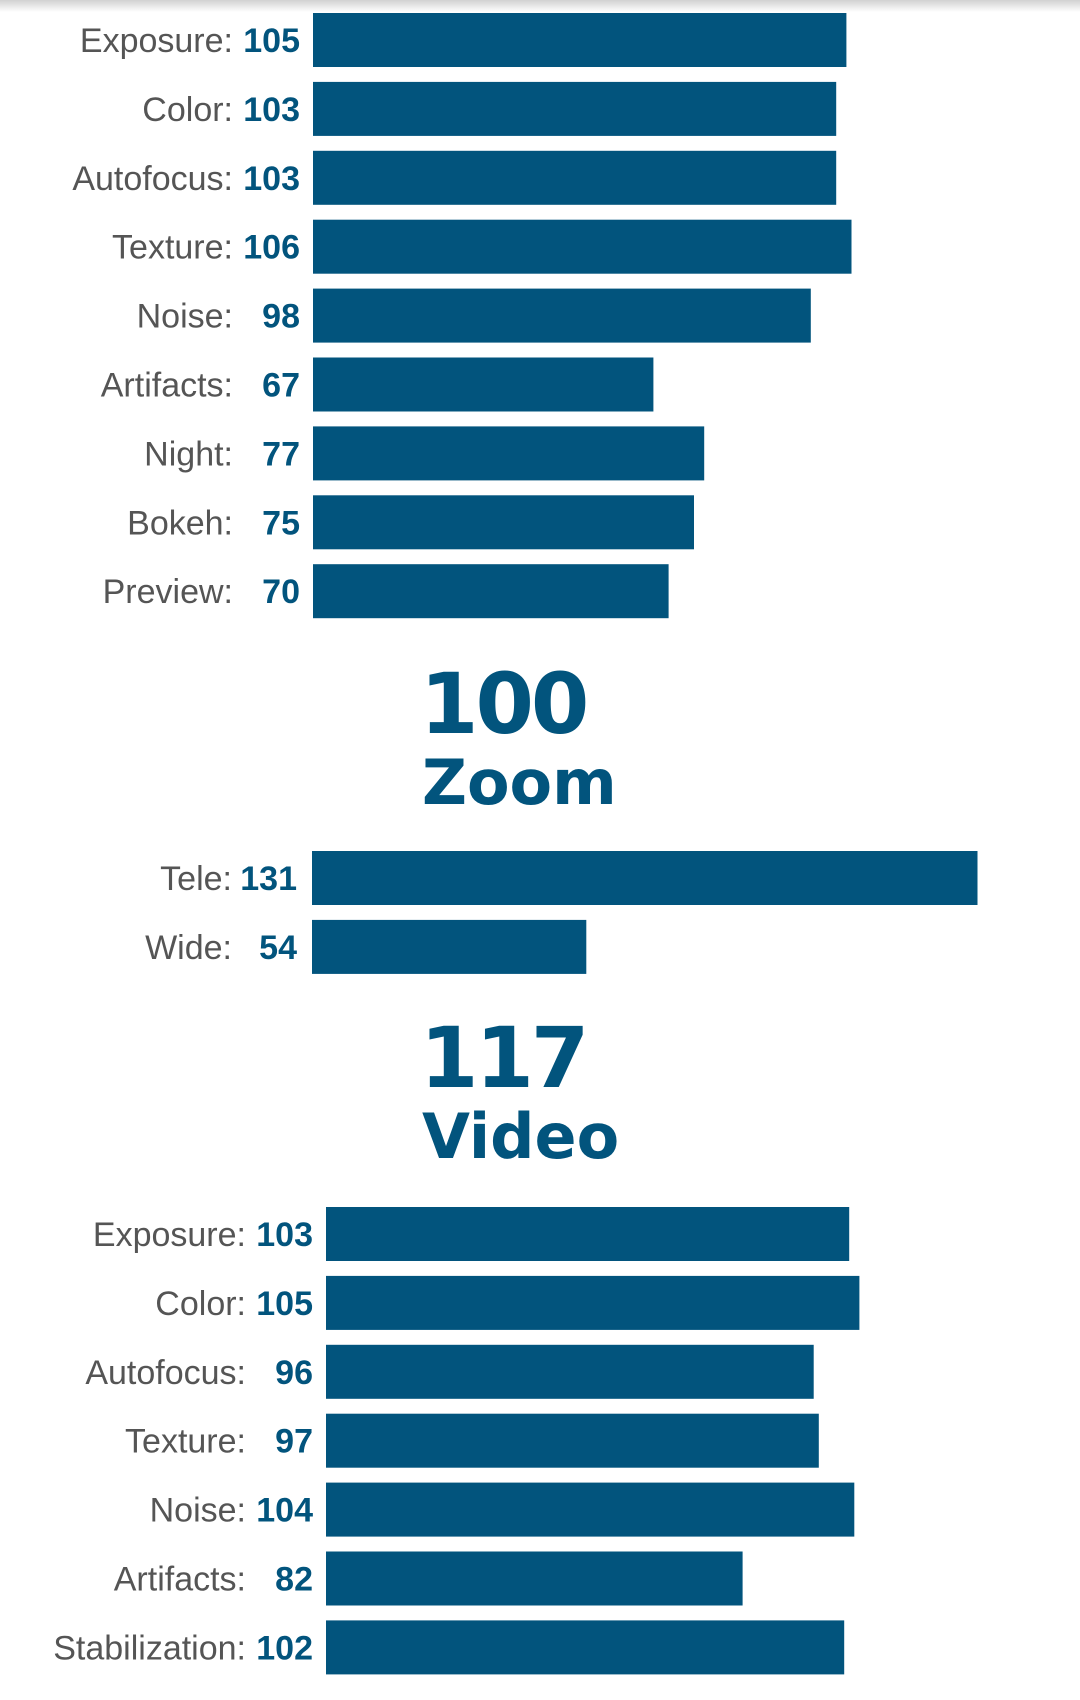 The width and height of the screenshot is (1080, 1700). I want to click on photo-value-bokeh: 75, so click(281, 523).